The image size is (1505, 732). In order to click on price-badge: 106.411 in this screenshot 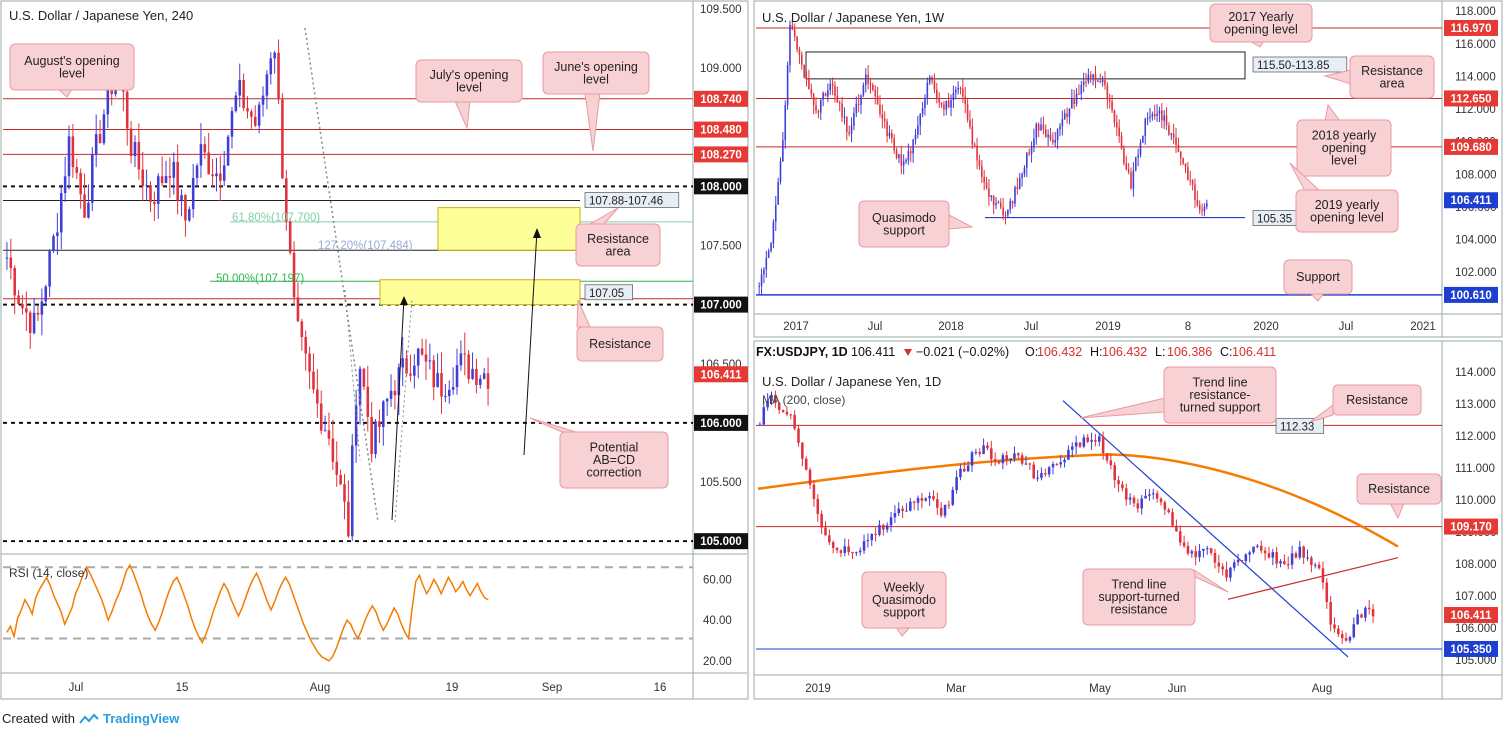, I will do `click(721, 374)`.